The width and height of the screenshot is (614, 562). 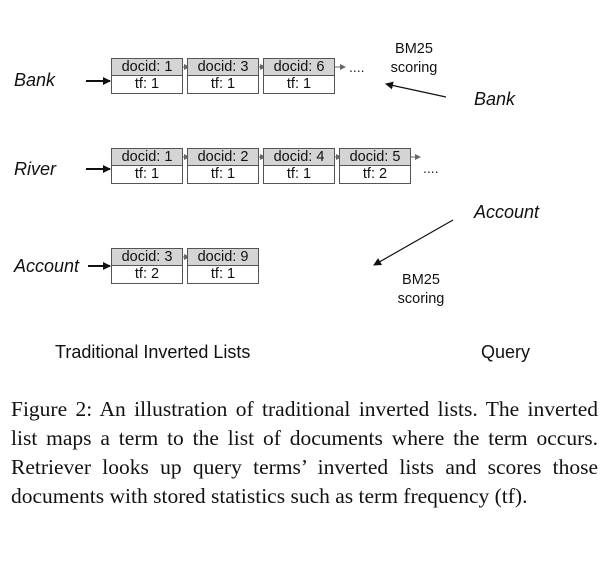 I want to click on term-label-bank: Bank, so click(x=35, y=80).